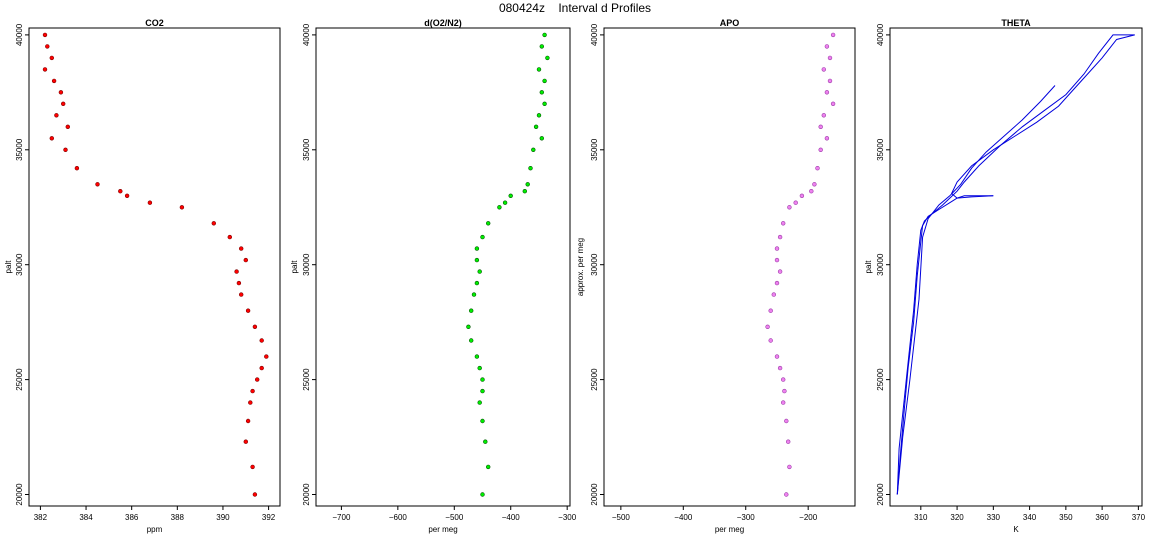  I want to click on panel-co2-title: CO2, so click(154, 23).